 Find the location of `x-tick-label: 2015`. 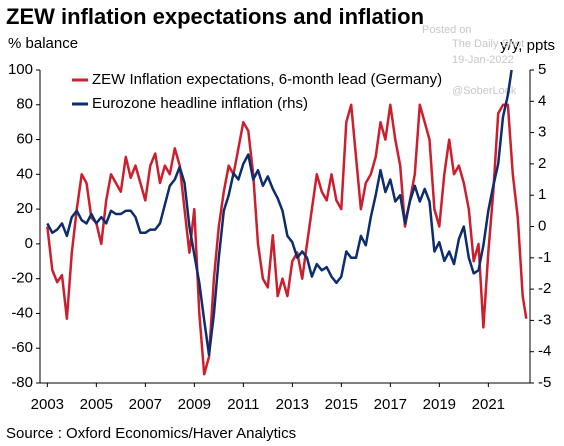

x-tick-label: 2015 is located at coordinates (341, 404).